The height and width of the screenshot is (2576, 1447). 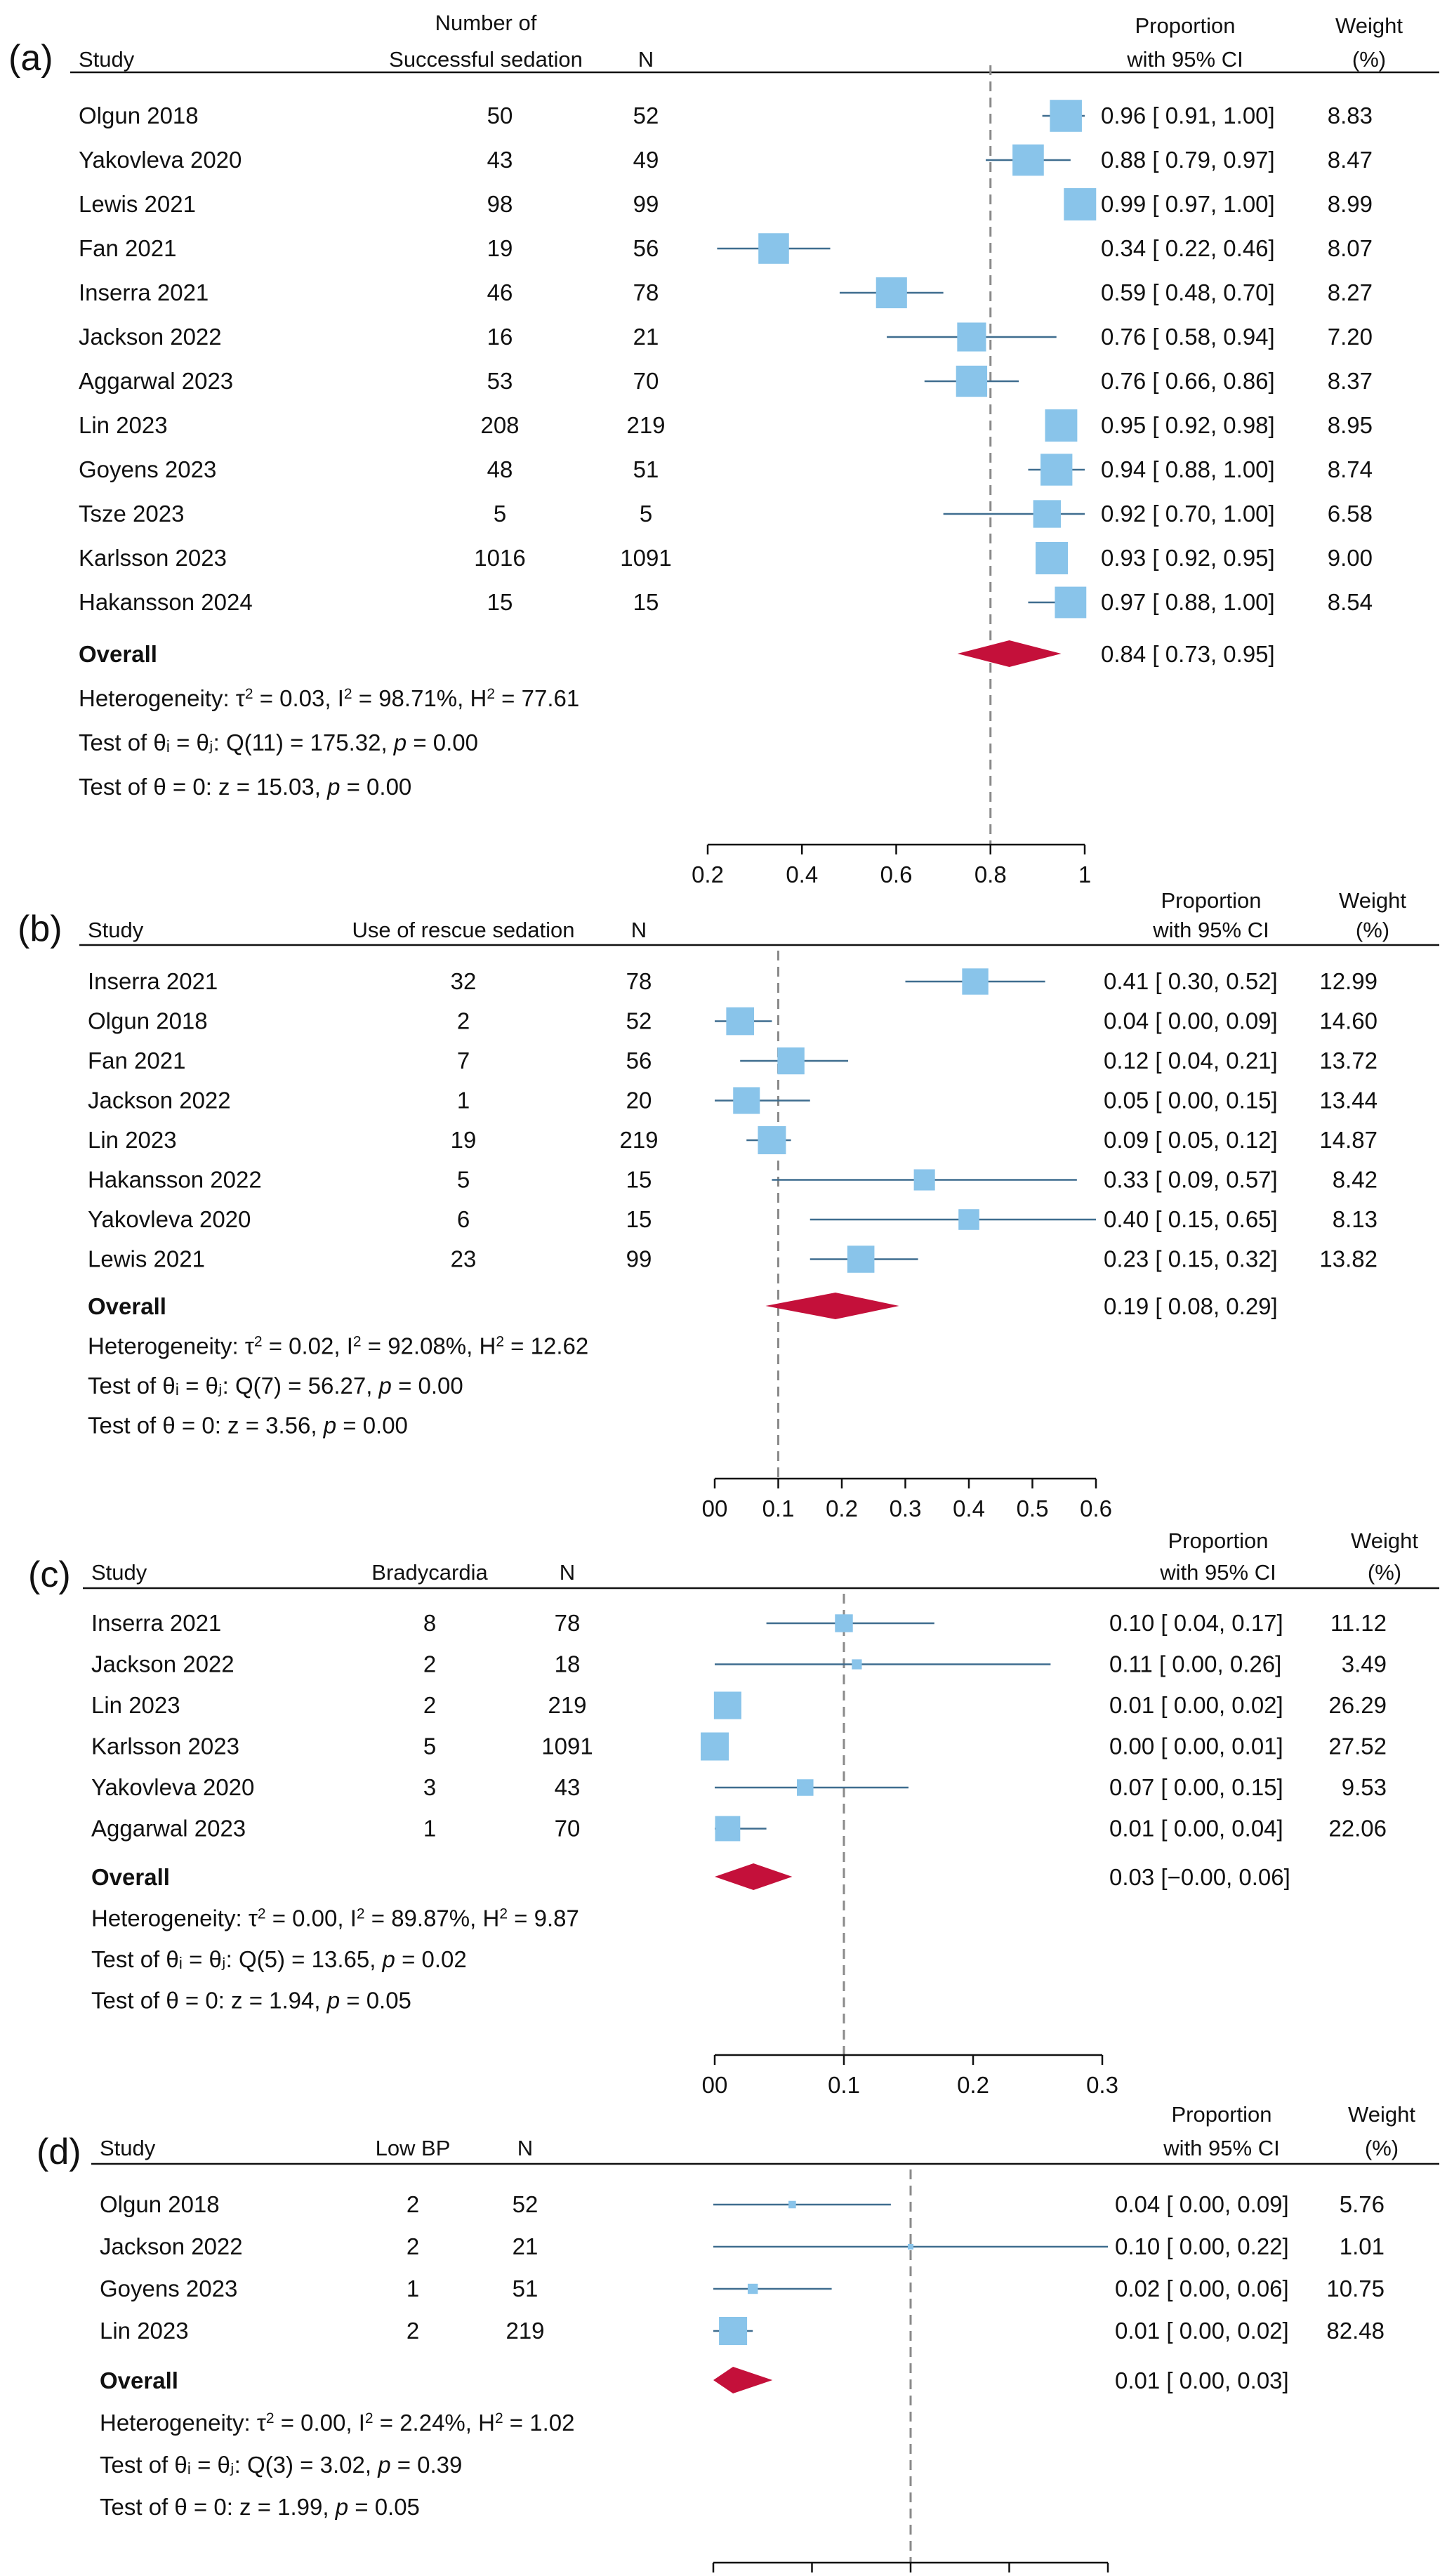 What do you see at coordinates (281, 2465) in the screenshot?
I see `test-equality-text: Test of θᵢ = θⱼ: Q(3) = 3.02, p = 0.39` at bounding box center [281, 2465].